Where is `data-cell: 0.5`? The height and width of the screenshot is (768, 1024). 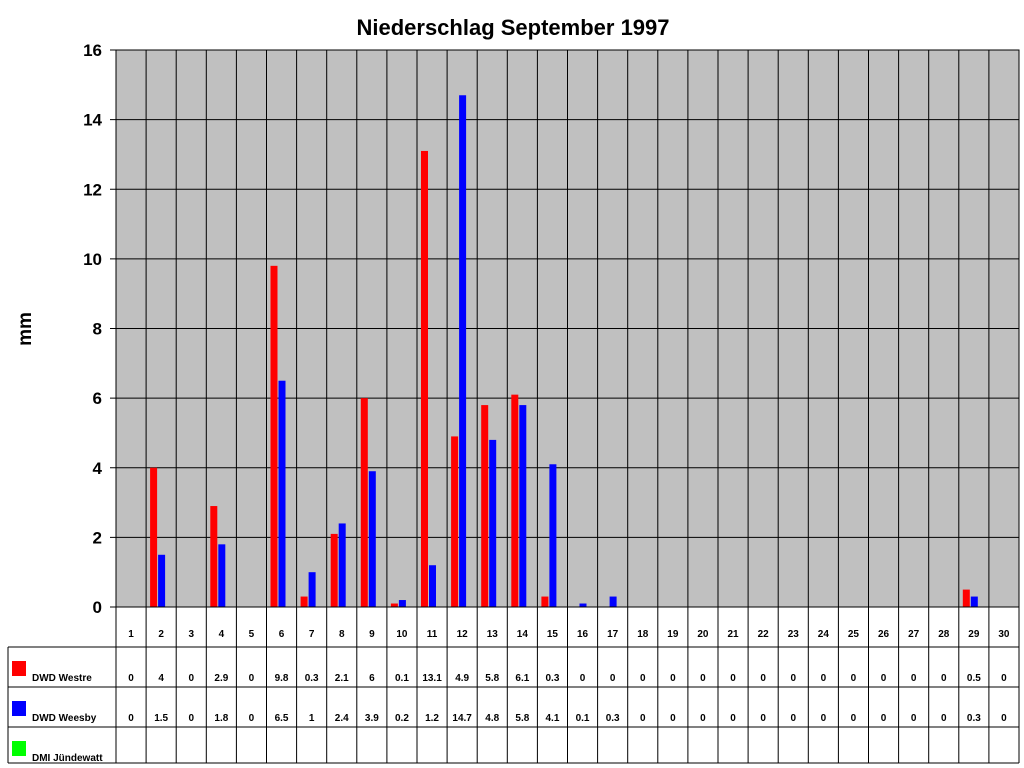 data-cell: 0.5 is located at coordinates (974, 678).